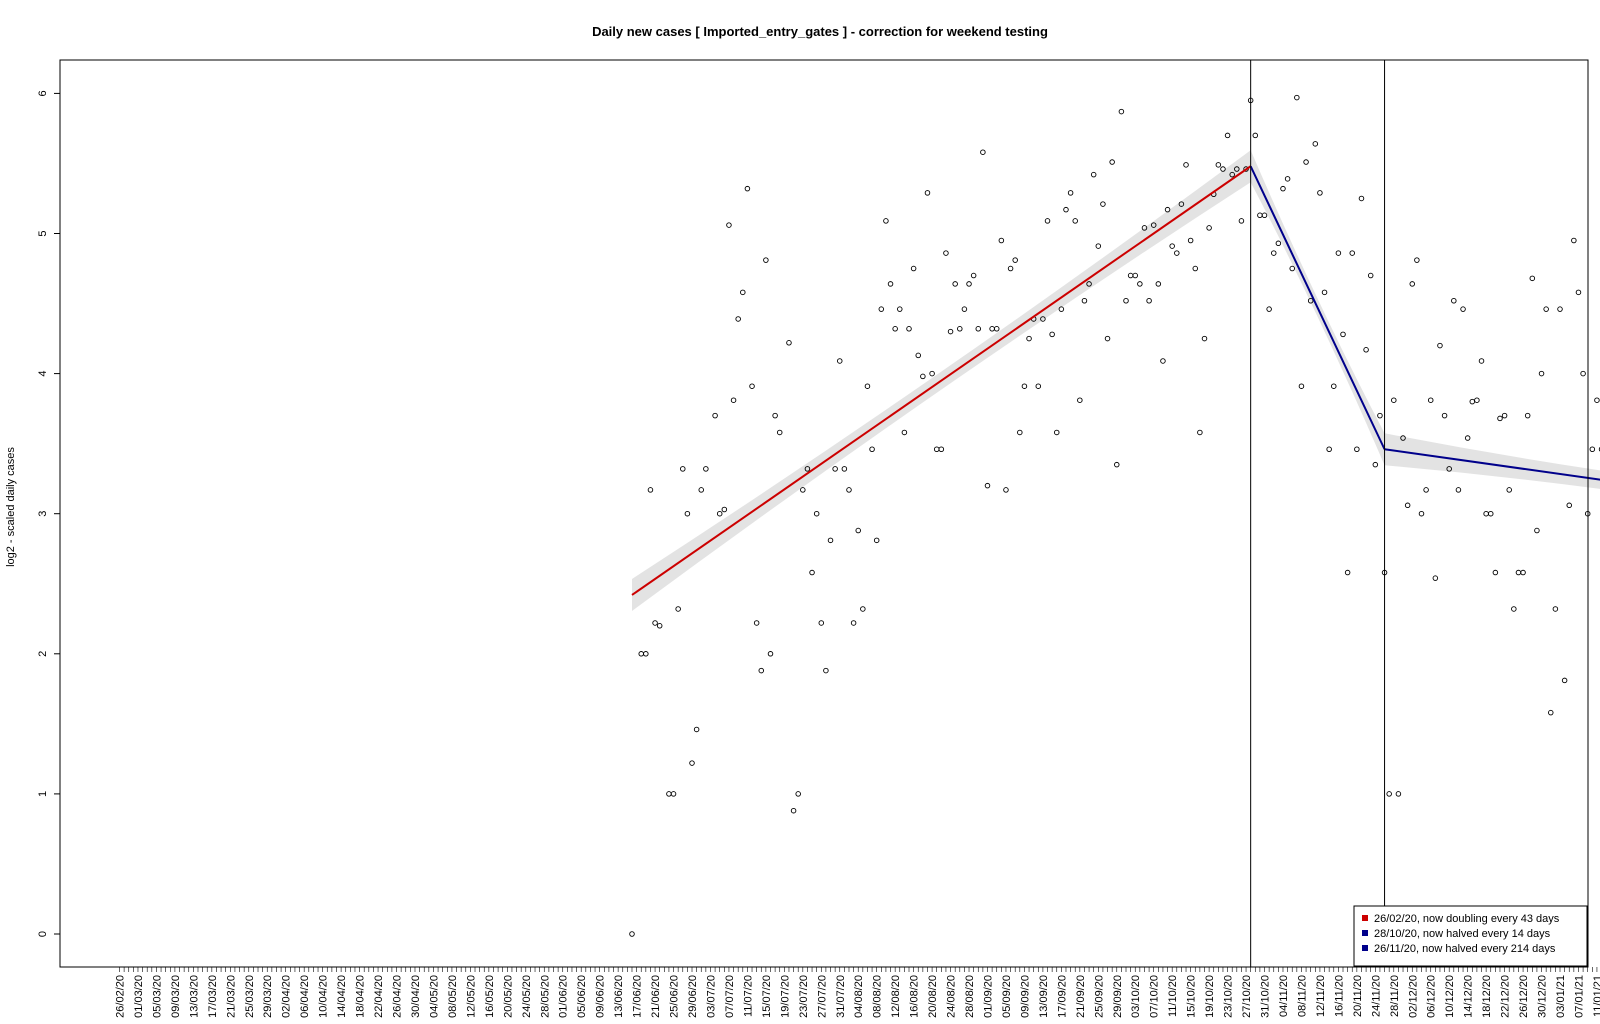  Describe the element at coordinates (841, 996) in the screenshot. I see `x-tick-label: 31/07/20` at that location.